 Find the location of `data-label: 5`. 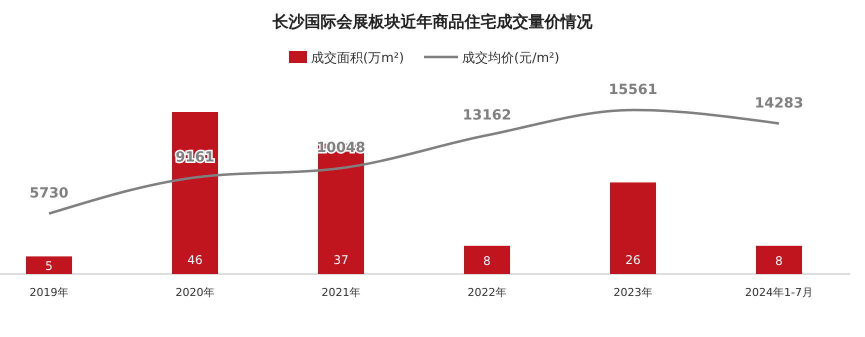

data-label: 5 is located at coordinates (49, 266).